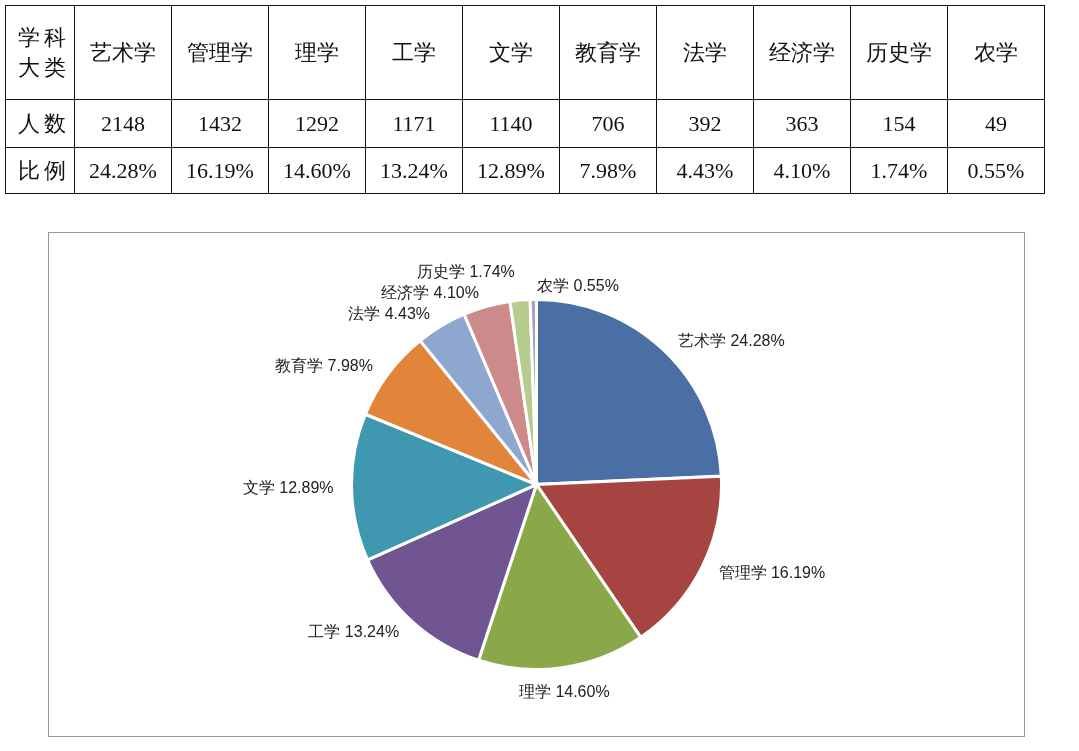  Describe the element at coordinates (414, 123) in the screenshot. I see `data-label: 1171` at that location.